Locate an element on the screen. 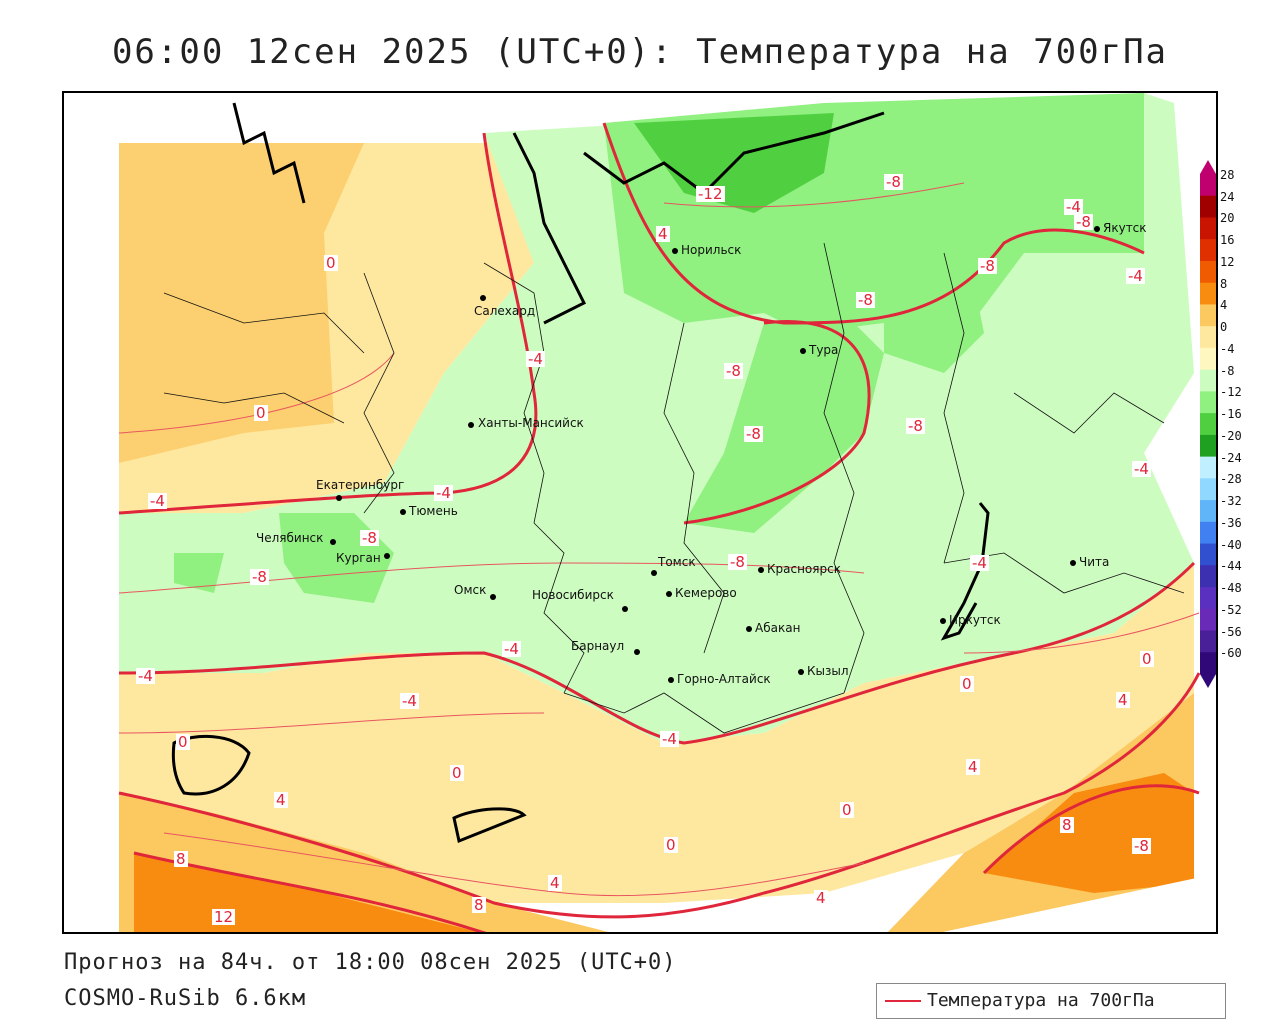  zone-warm-northwest is located at coordinates (241, 303).